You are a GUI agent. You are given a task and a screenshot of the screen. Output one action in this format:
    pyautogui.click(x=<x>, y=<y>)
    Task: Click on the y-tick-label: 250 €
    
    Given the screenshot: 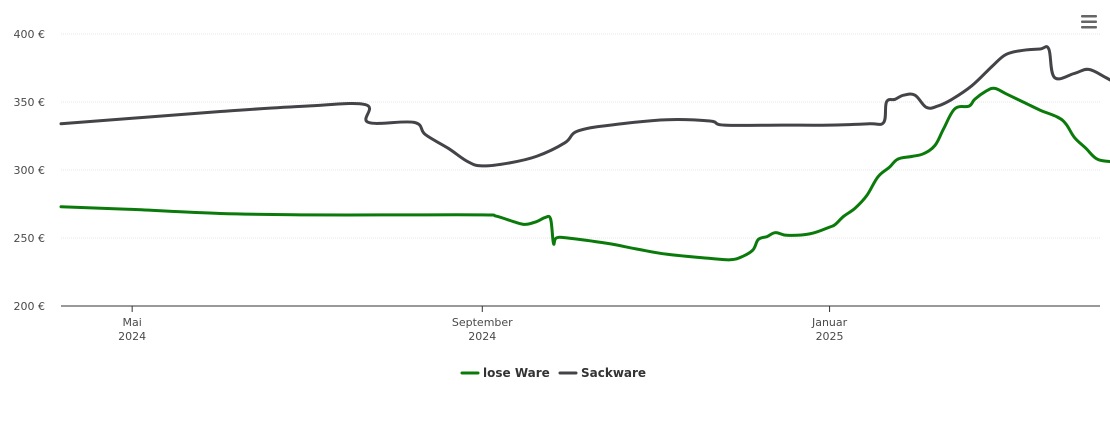 What is the action you would take?
    pyautogui.click(x=30, y=238)
    